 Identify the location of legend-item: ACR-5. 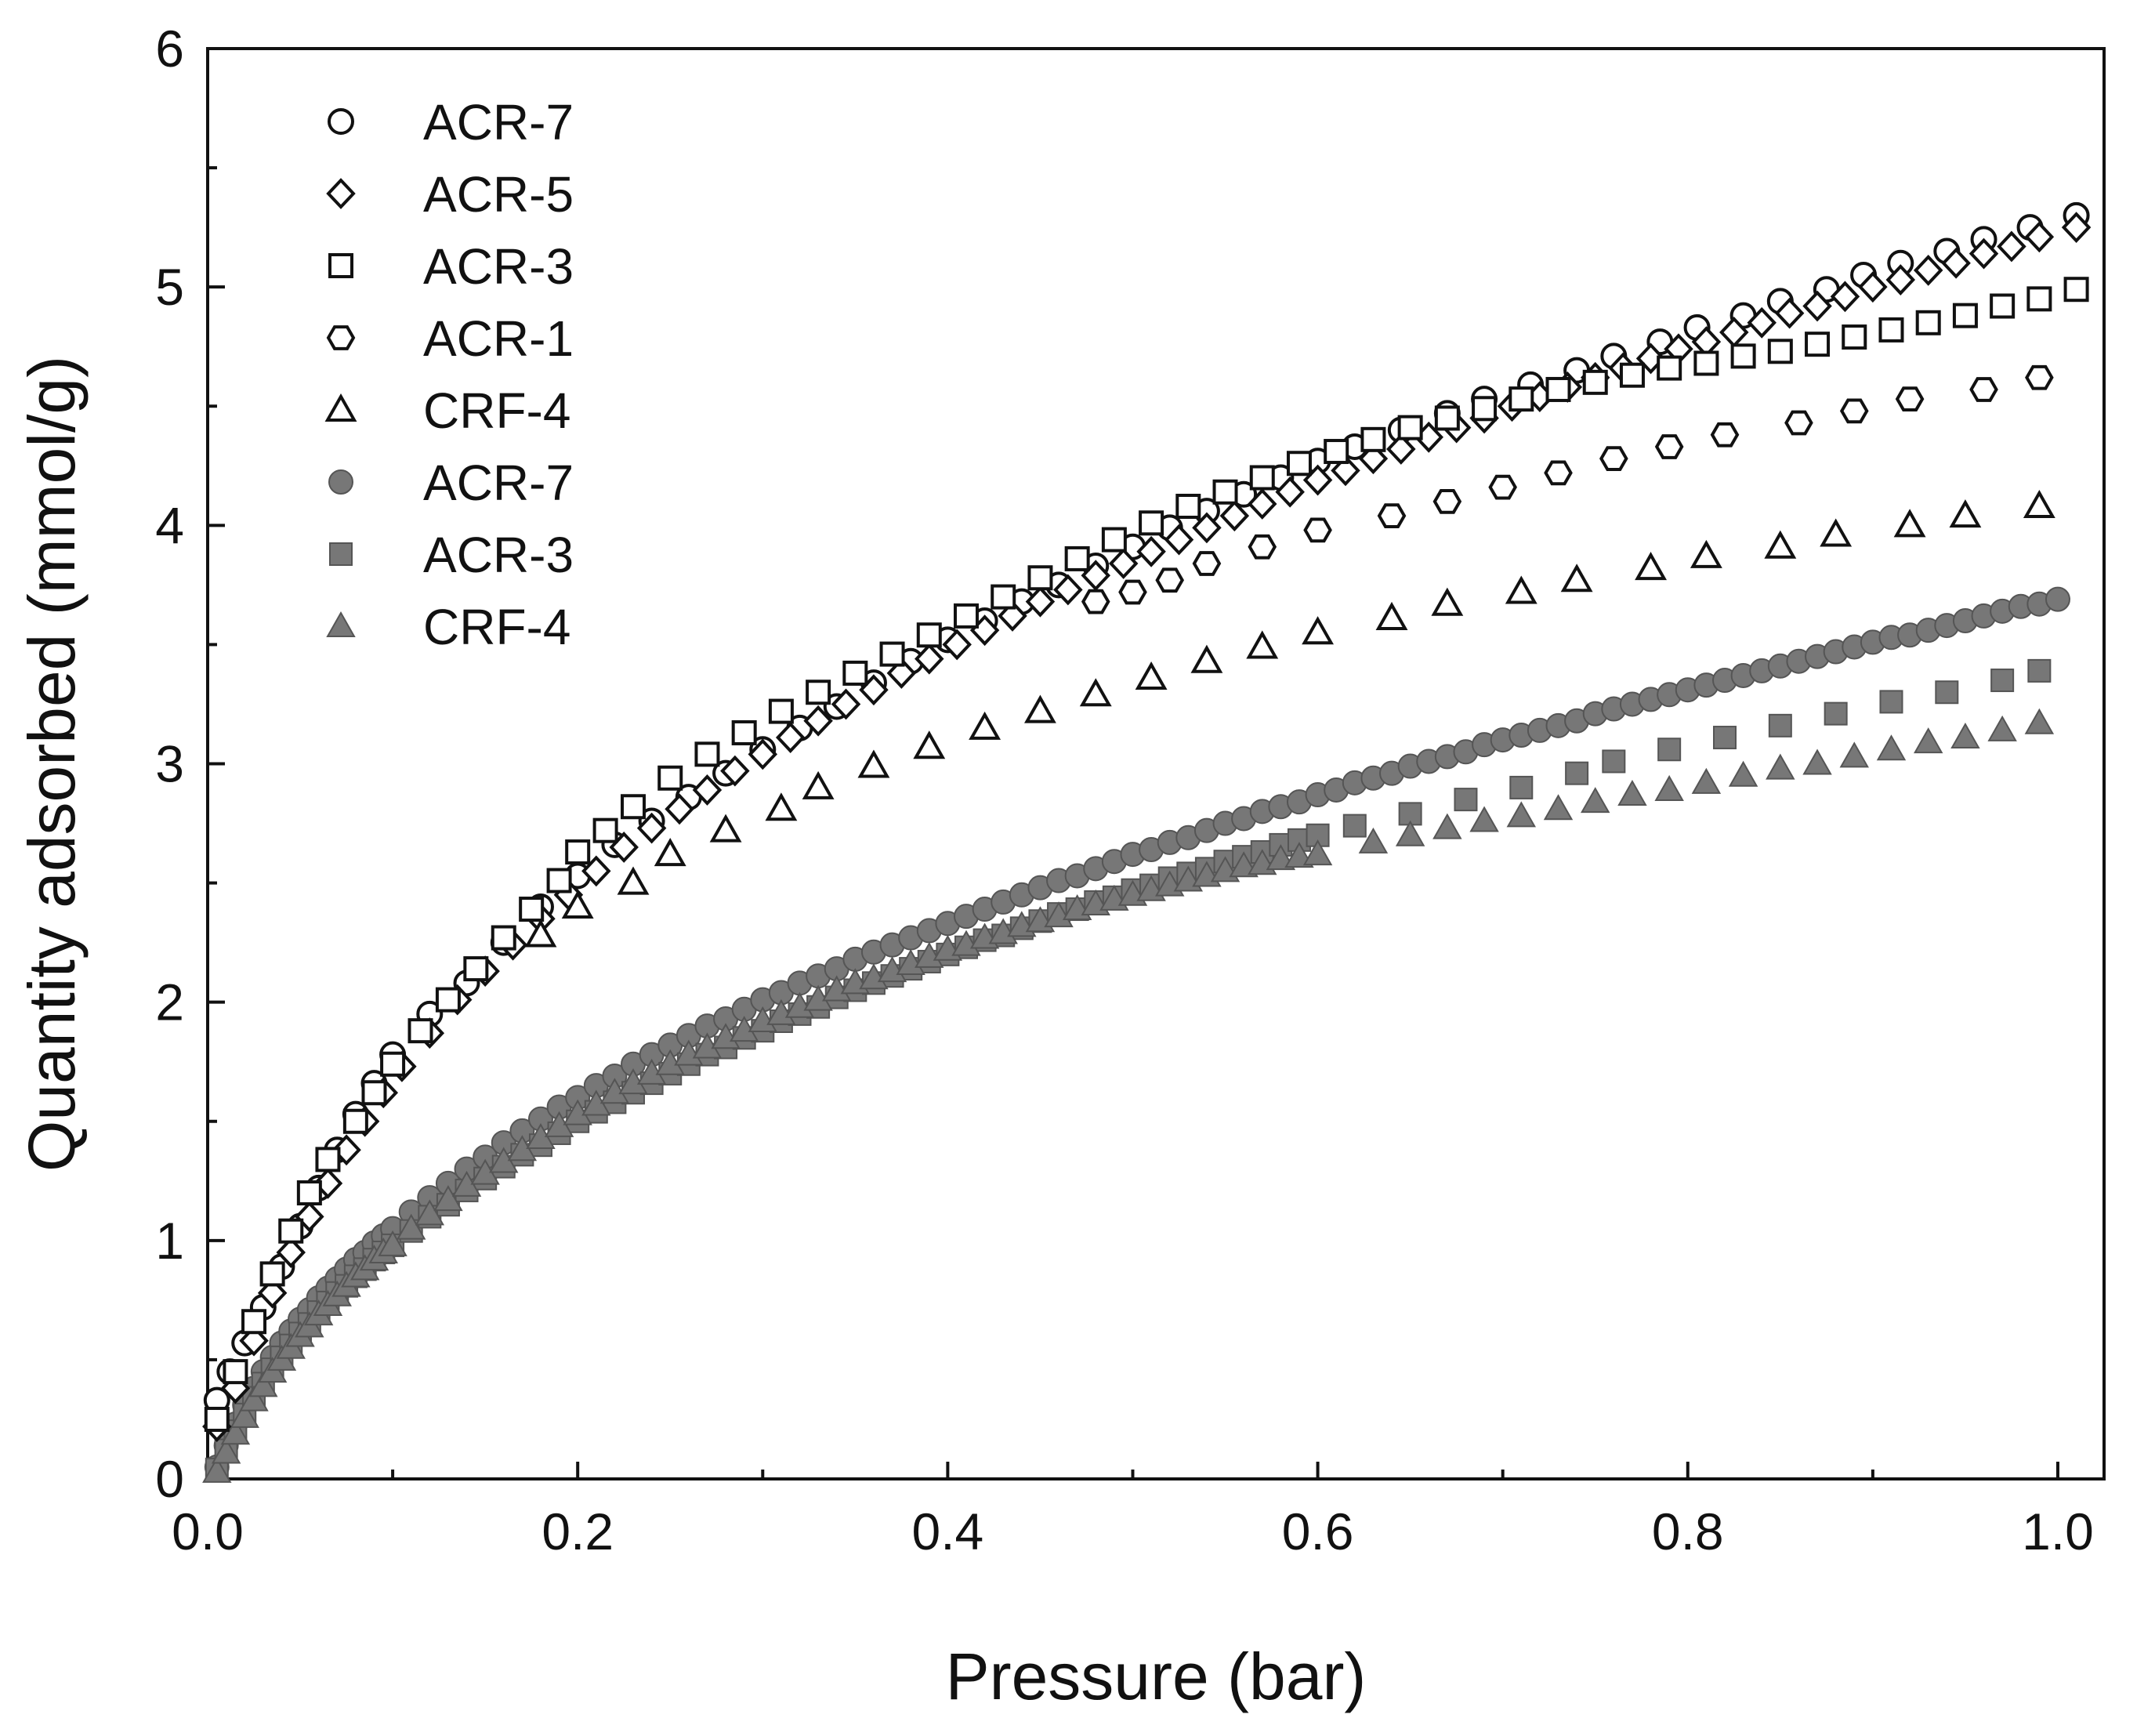
(450, 194).